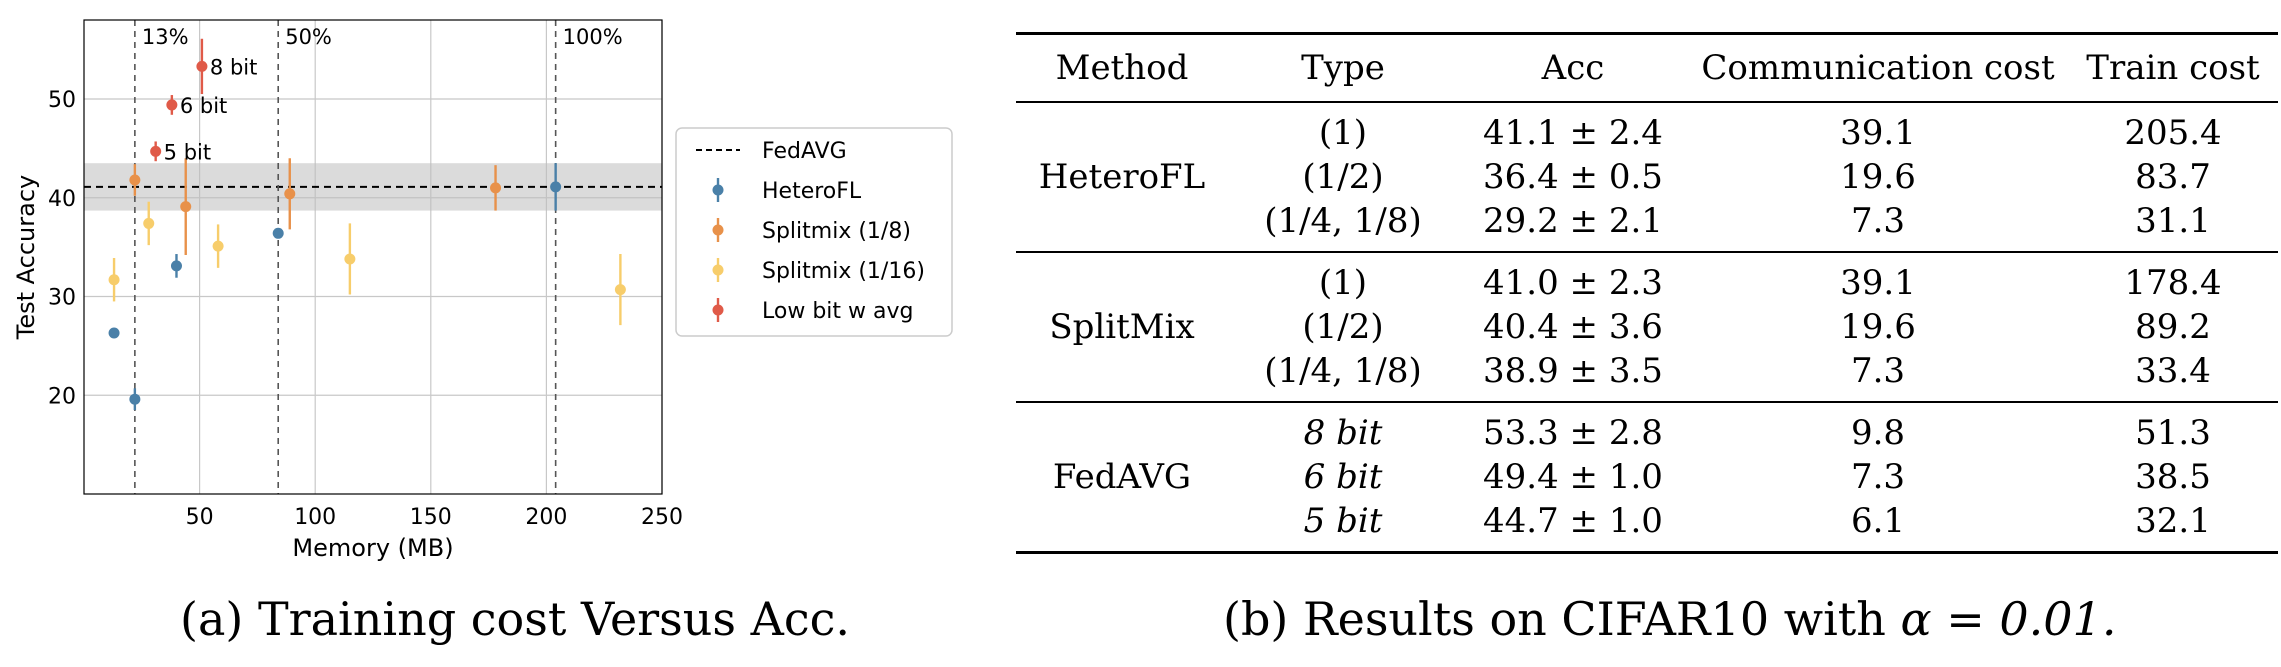 This screenshot has width=2281, height=667. Describe the element at coordinates (62, 396) in the screenshot. I see `y-tick-label: 20` at that location.